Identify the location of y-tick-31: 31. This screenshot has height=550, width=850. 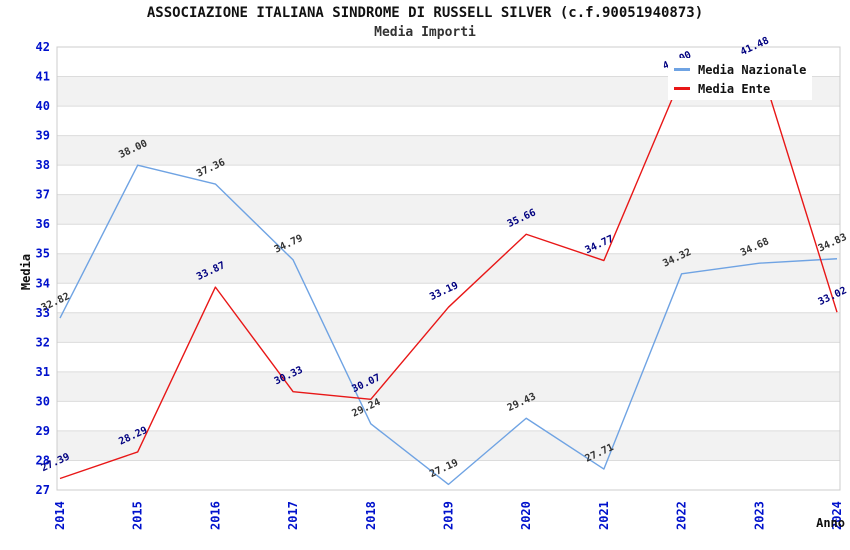
(43, 372).